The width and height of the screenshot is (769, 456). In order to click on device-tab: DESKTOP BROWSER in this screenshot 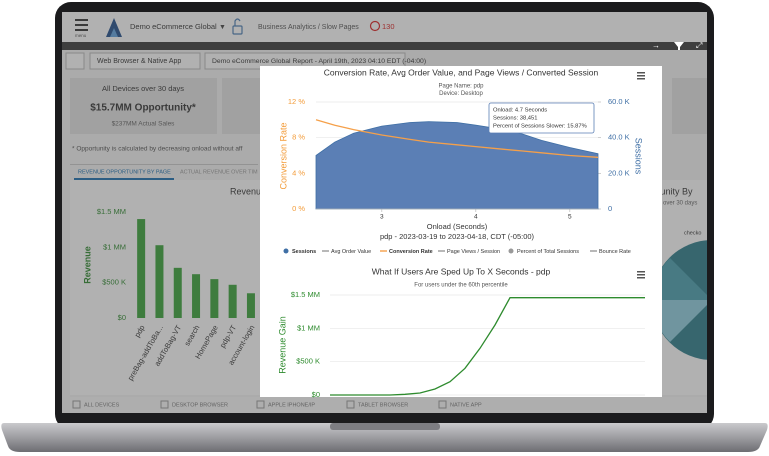, I will do `click(200, 405)`.